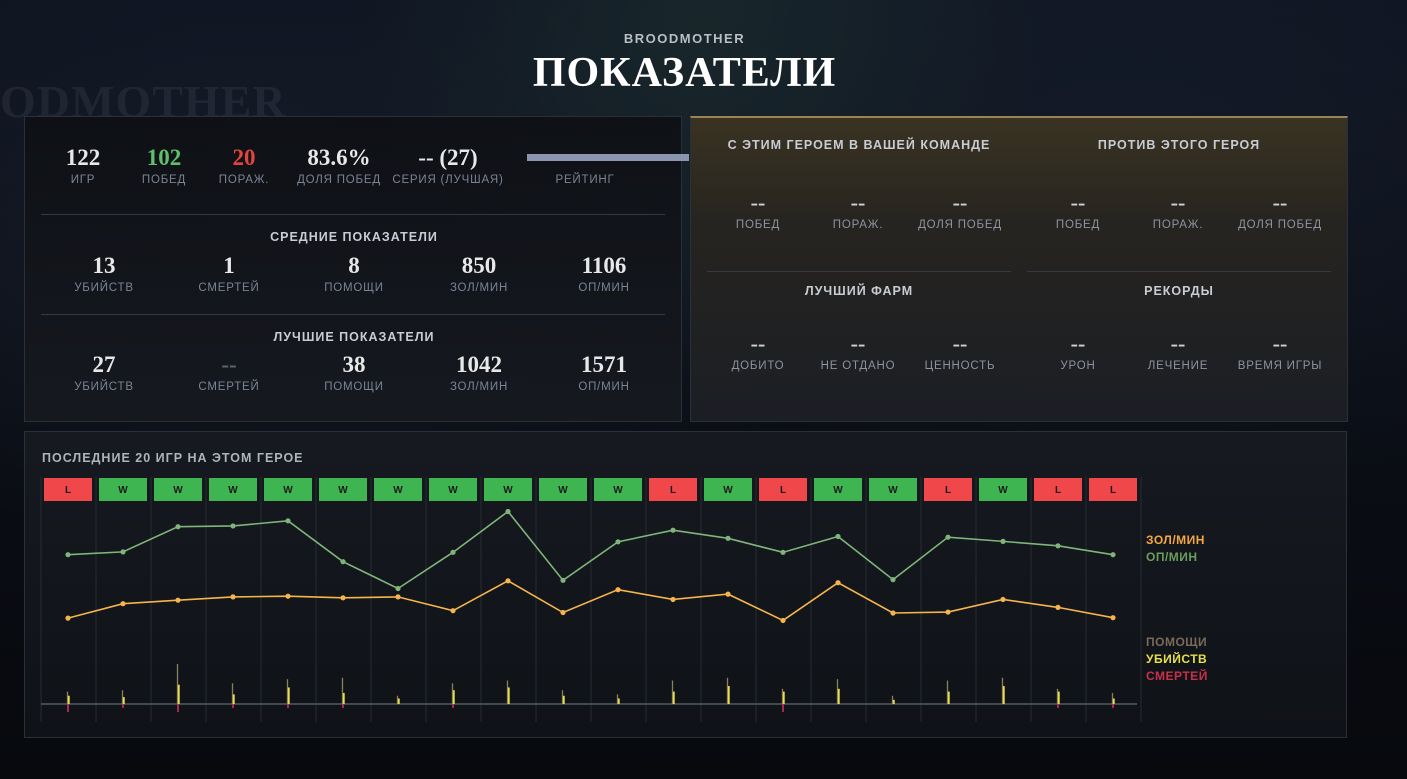 Image resolution: width=1407 pixels, height=779 pixels. What do you see at coordinates (758, 202) in the screenshot?
I see `with-wins-value: --` at bounding box center [758, 202].